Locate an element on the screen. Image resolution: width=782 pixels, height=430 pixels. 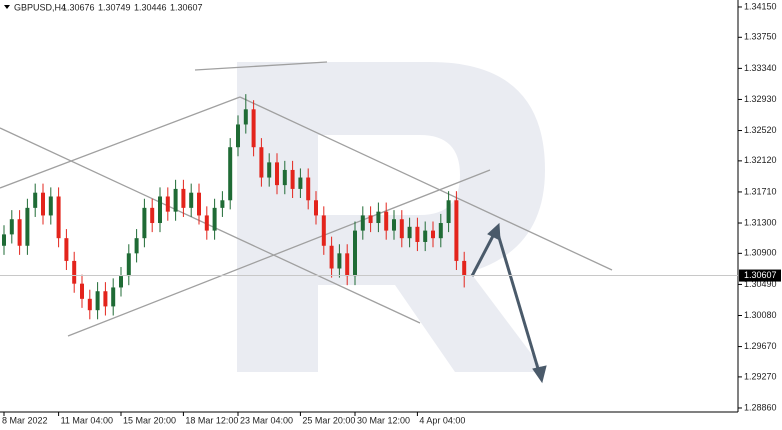
y-tick-label: 1.29670 is located at coordinates (760, 346).